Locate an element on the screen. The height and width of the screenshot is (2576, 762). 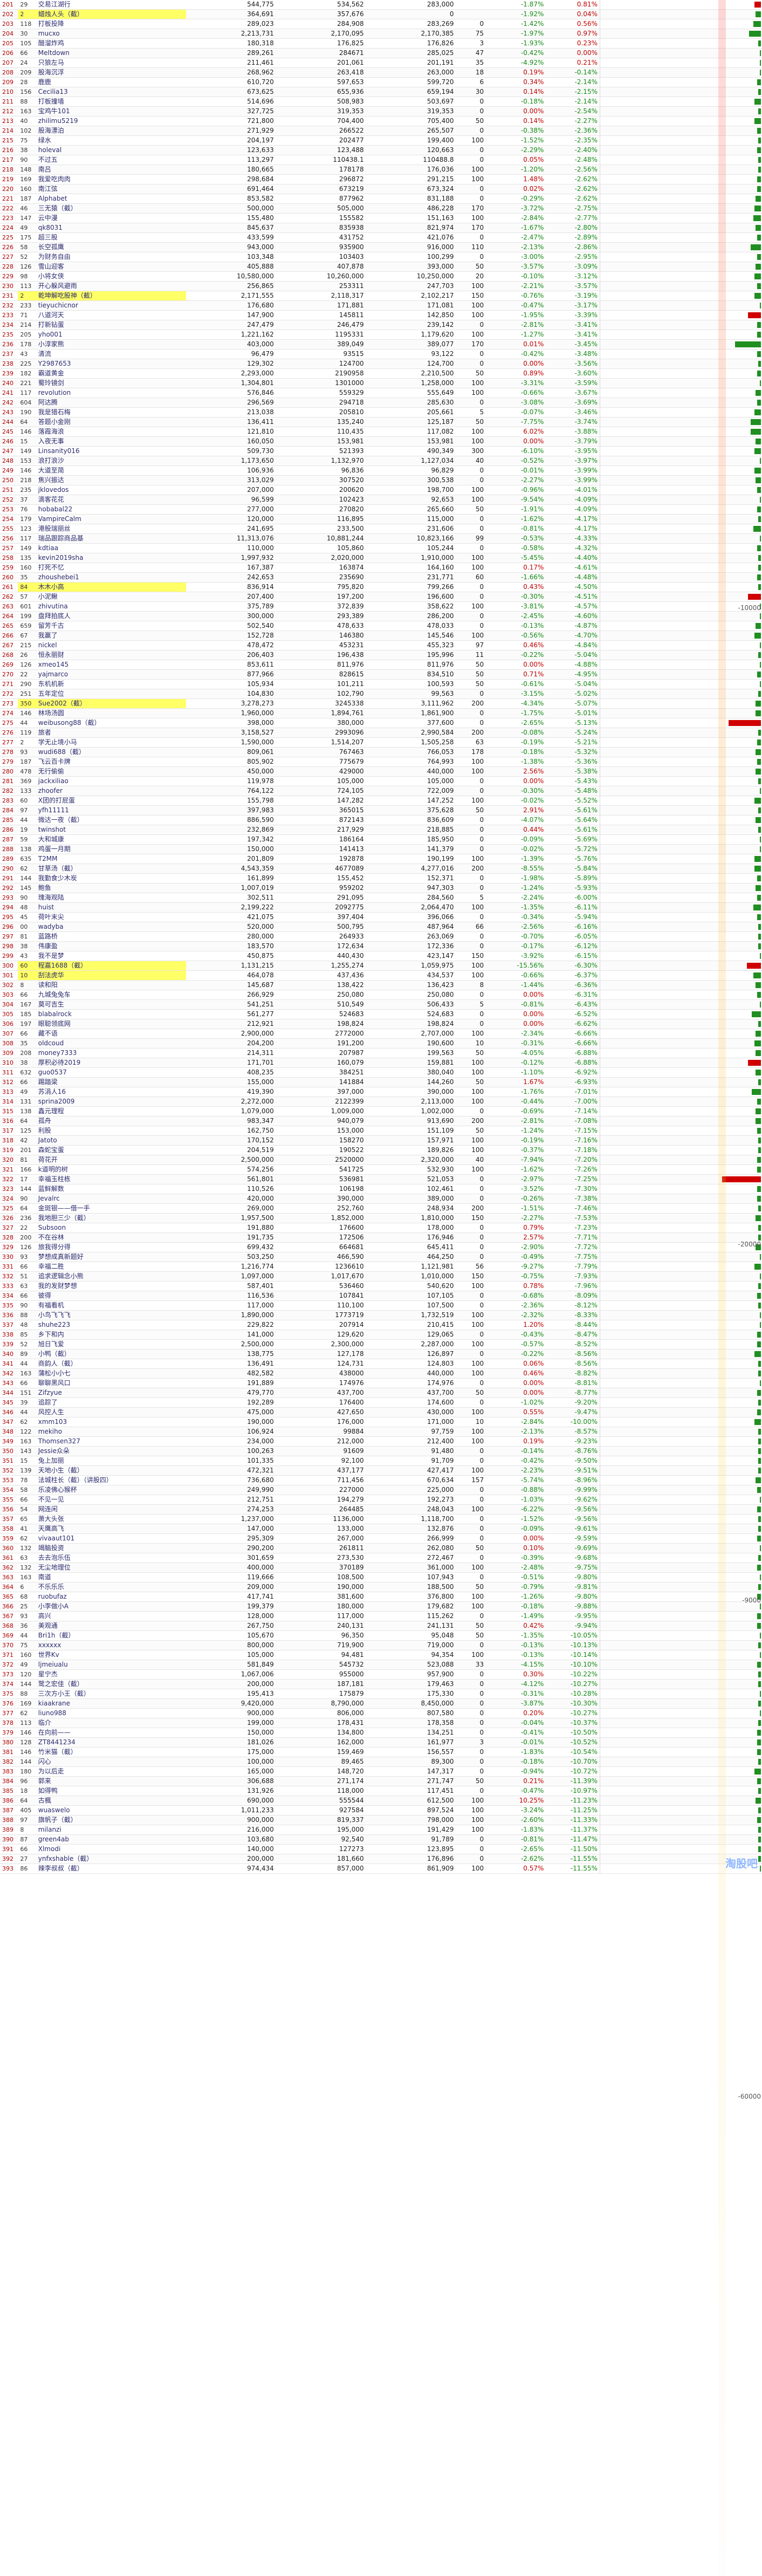
row-value-3: 265,660 is located at coordinates (411, 510).